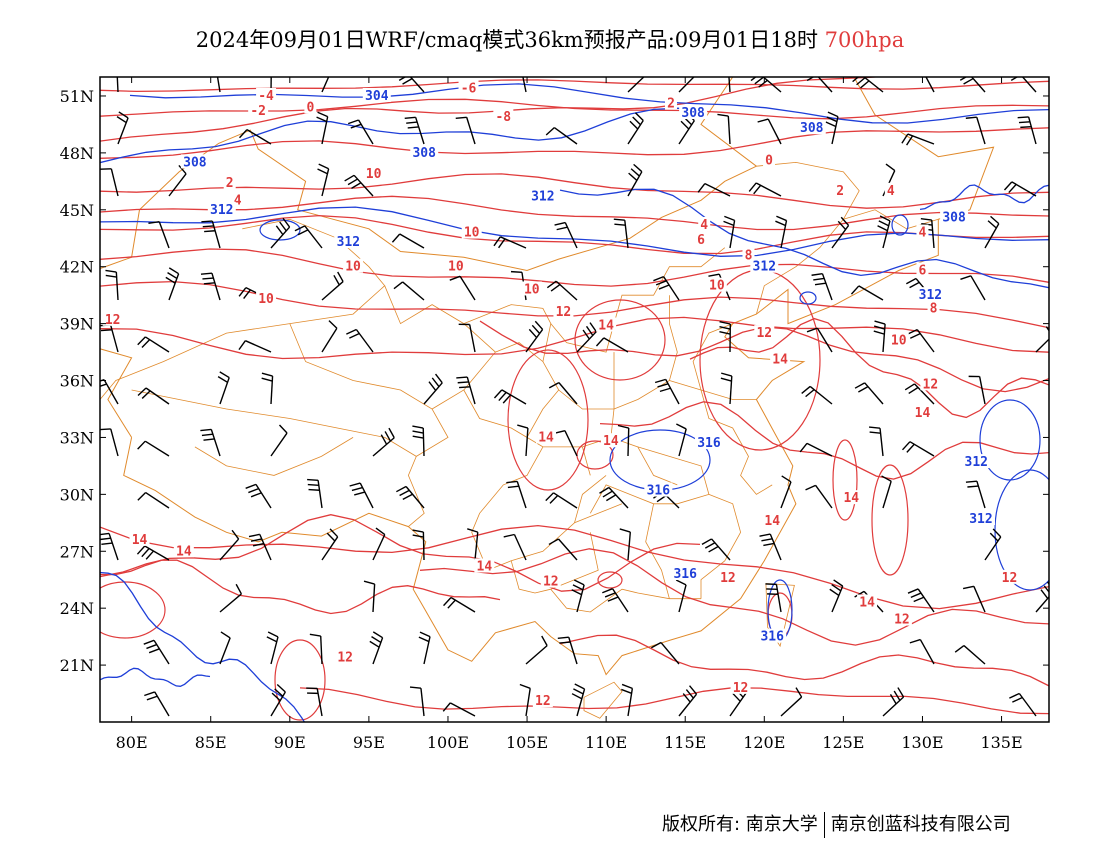 The width and height of the screenshot is (1100, 850). Describe the element at coordinates (709, 443) in the screenshot. I see `height-contour-label: 316` at that location.